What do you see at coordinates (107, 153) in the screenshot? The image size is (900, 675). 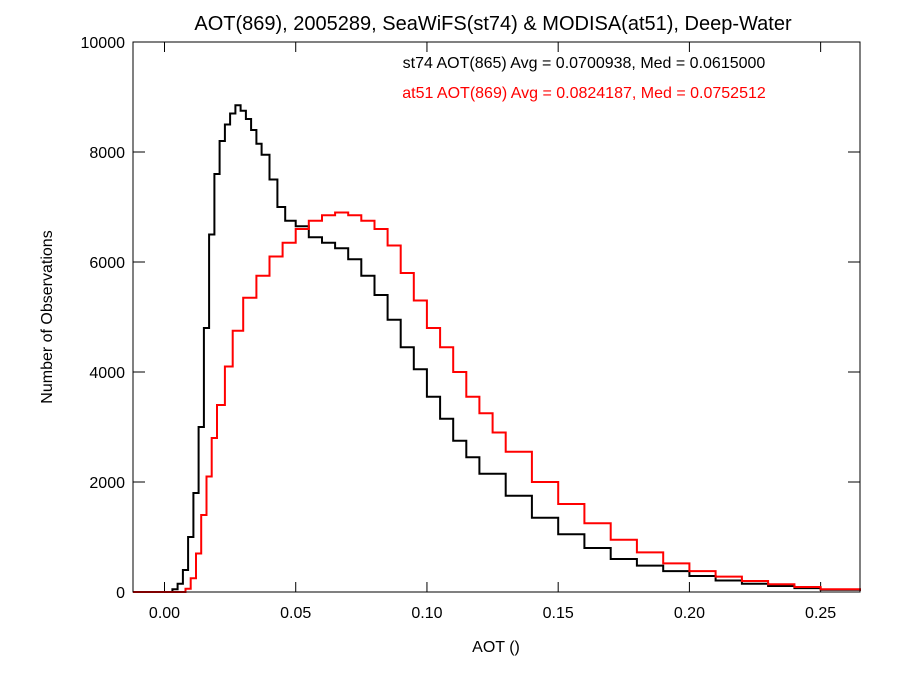 I see `y-tick-label: 8000` at bounding box center [107, 153].